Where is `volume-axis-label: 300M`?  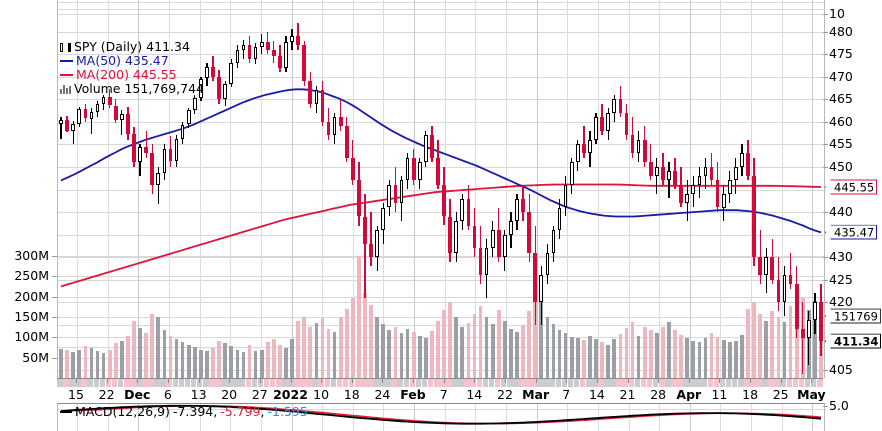
volume-axis-label: 300M is located at coordinates (31, 255).